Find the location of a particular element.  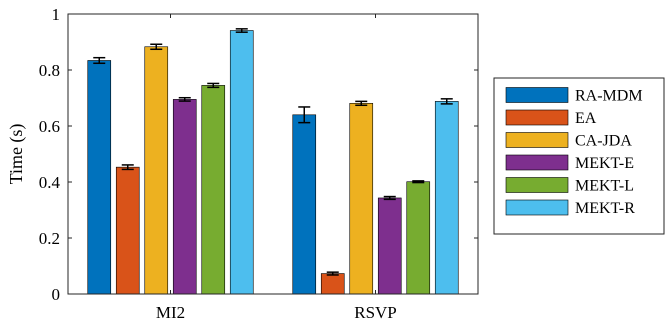

bar-ra-mdm-mi2 is located at coordinates (99, 177).